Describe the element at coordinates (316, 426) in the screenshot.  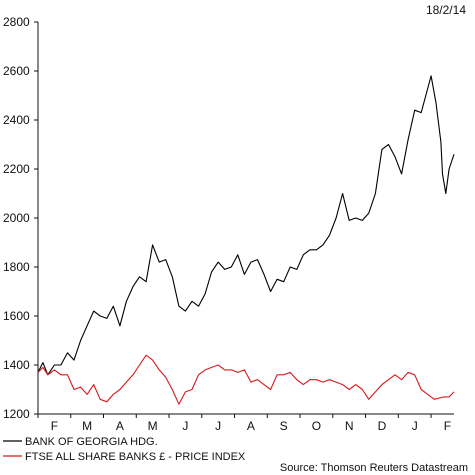
I see `x-month-label: O` at that location.